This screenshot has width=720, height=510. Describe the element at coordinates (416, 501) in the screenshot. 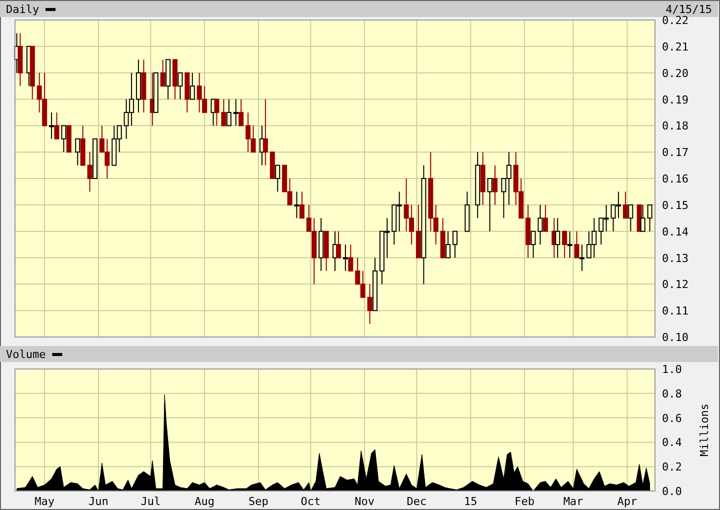

I see `x-tick-label: Dec` at that location.